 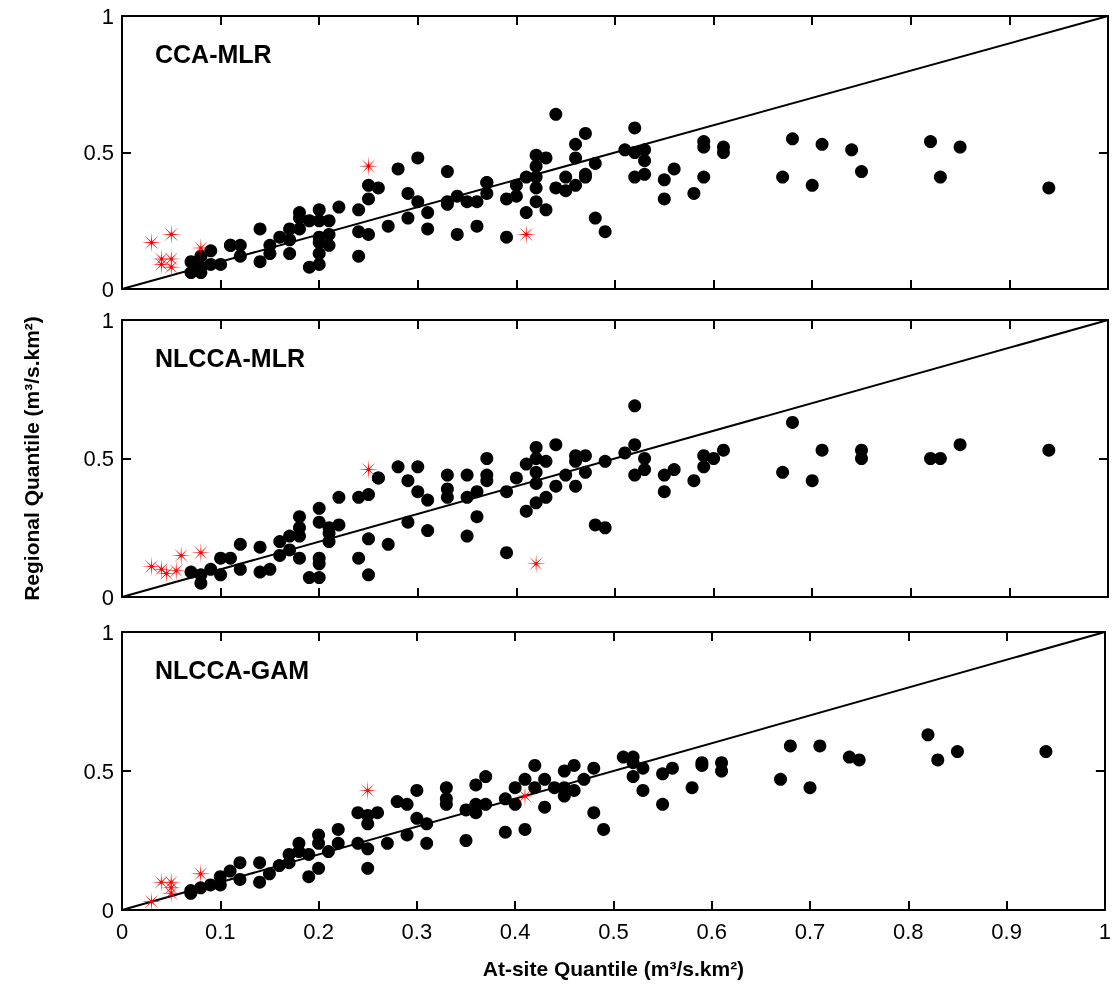 What do you see at coordinates (1006, 931) in the screenshot?
I see `x-tick-label: 0.9` at bounding box center [1006, 931].